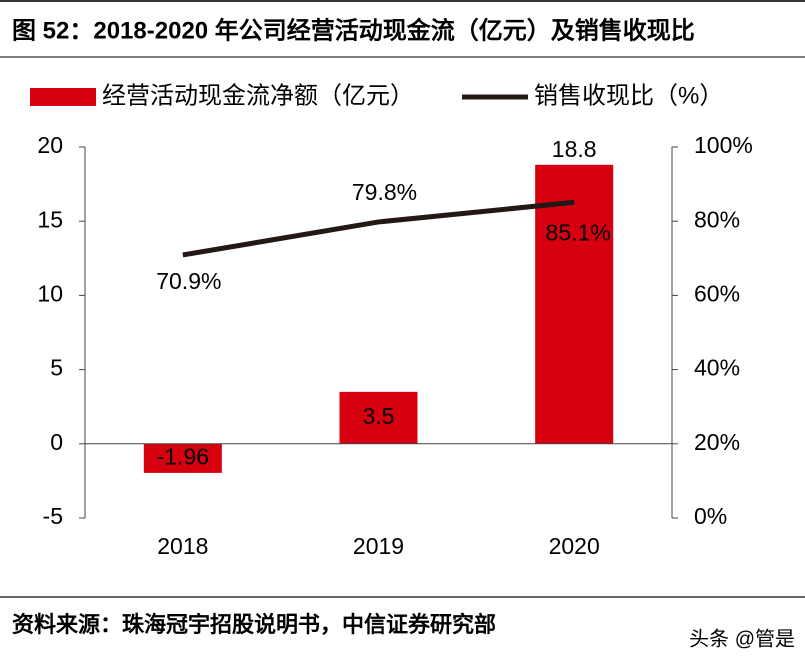 This screenshot has width=805, height=663. I want to click on y2-tick-label: 80%, so click(717, 219).